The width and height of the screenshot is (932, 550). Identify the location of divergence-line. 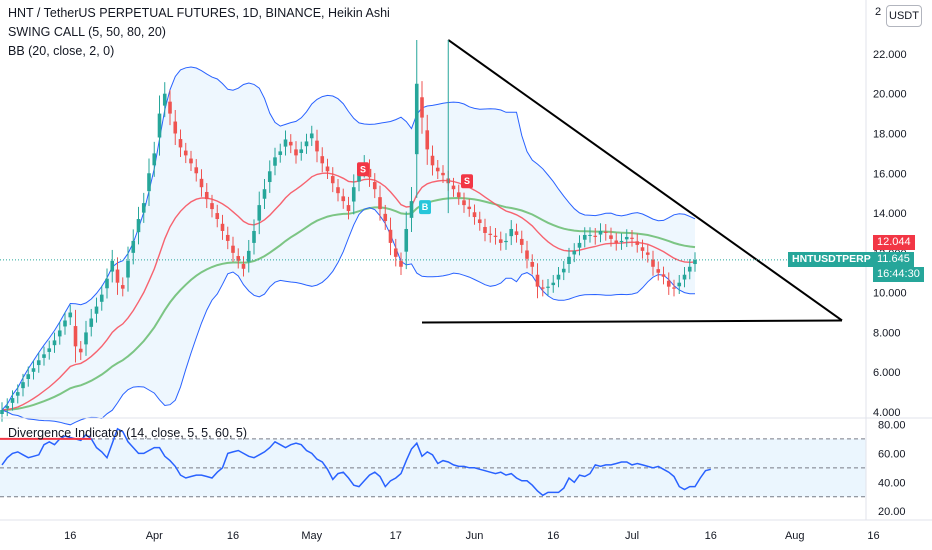
(356, 462).